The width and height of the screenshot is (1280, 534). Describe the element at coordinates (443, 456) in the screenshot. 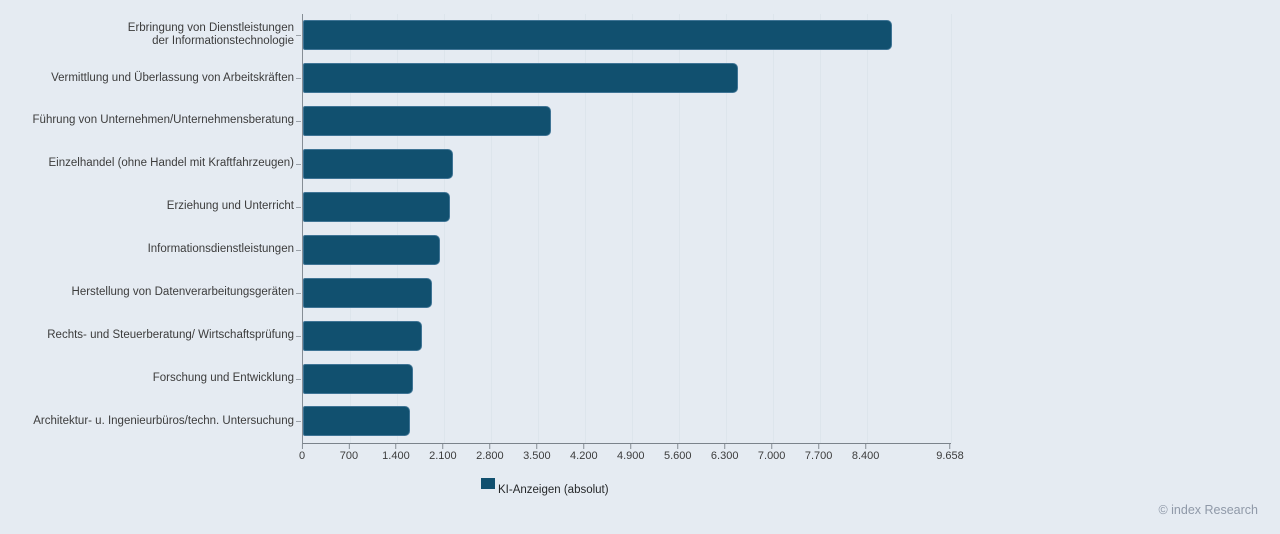

I see `x-tick-label: 2.100` at that location.